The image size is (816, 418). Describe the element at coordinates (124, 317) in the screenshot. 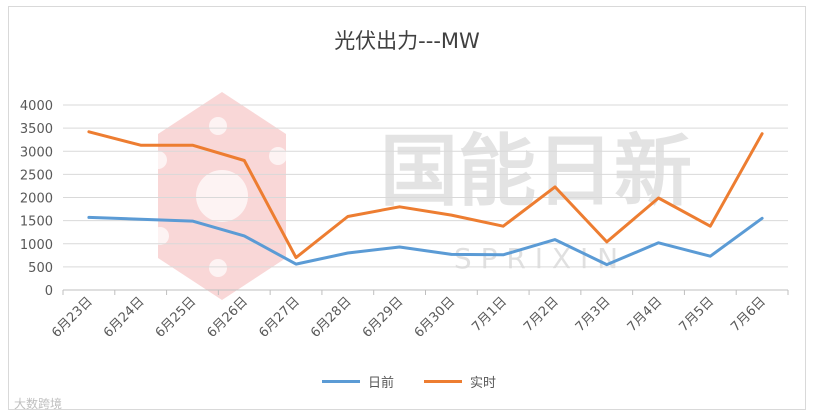

I see `x-tick-label: 6月24日` at that location.